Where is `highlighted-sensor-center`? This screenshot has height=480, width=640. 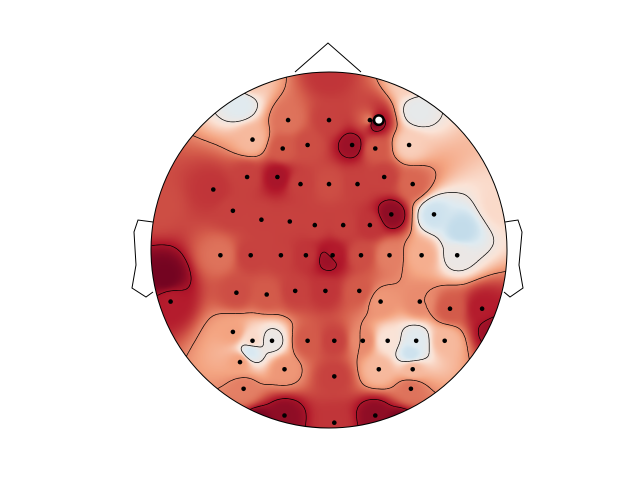 highlighted-sensor-center is located at coordinates (379, 120).